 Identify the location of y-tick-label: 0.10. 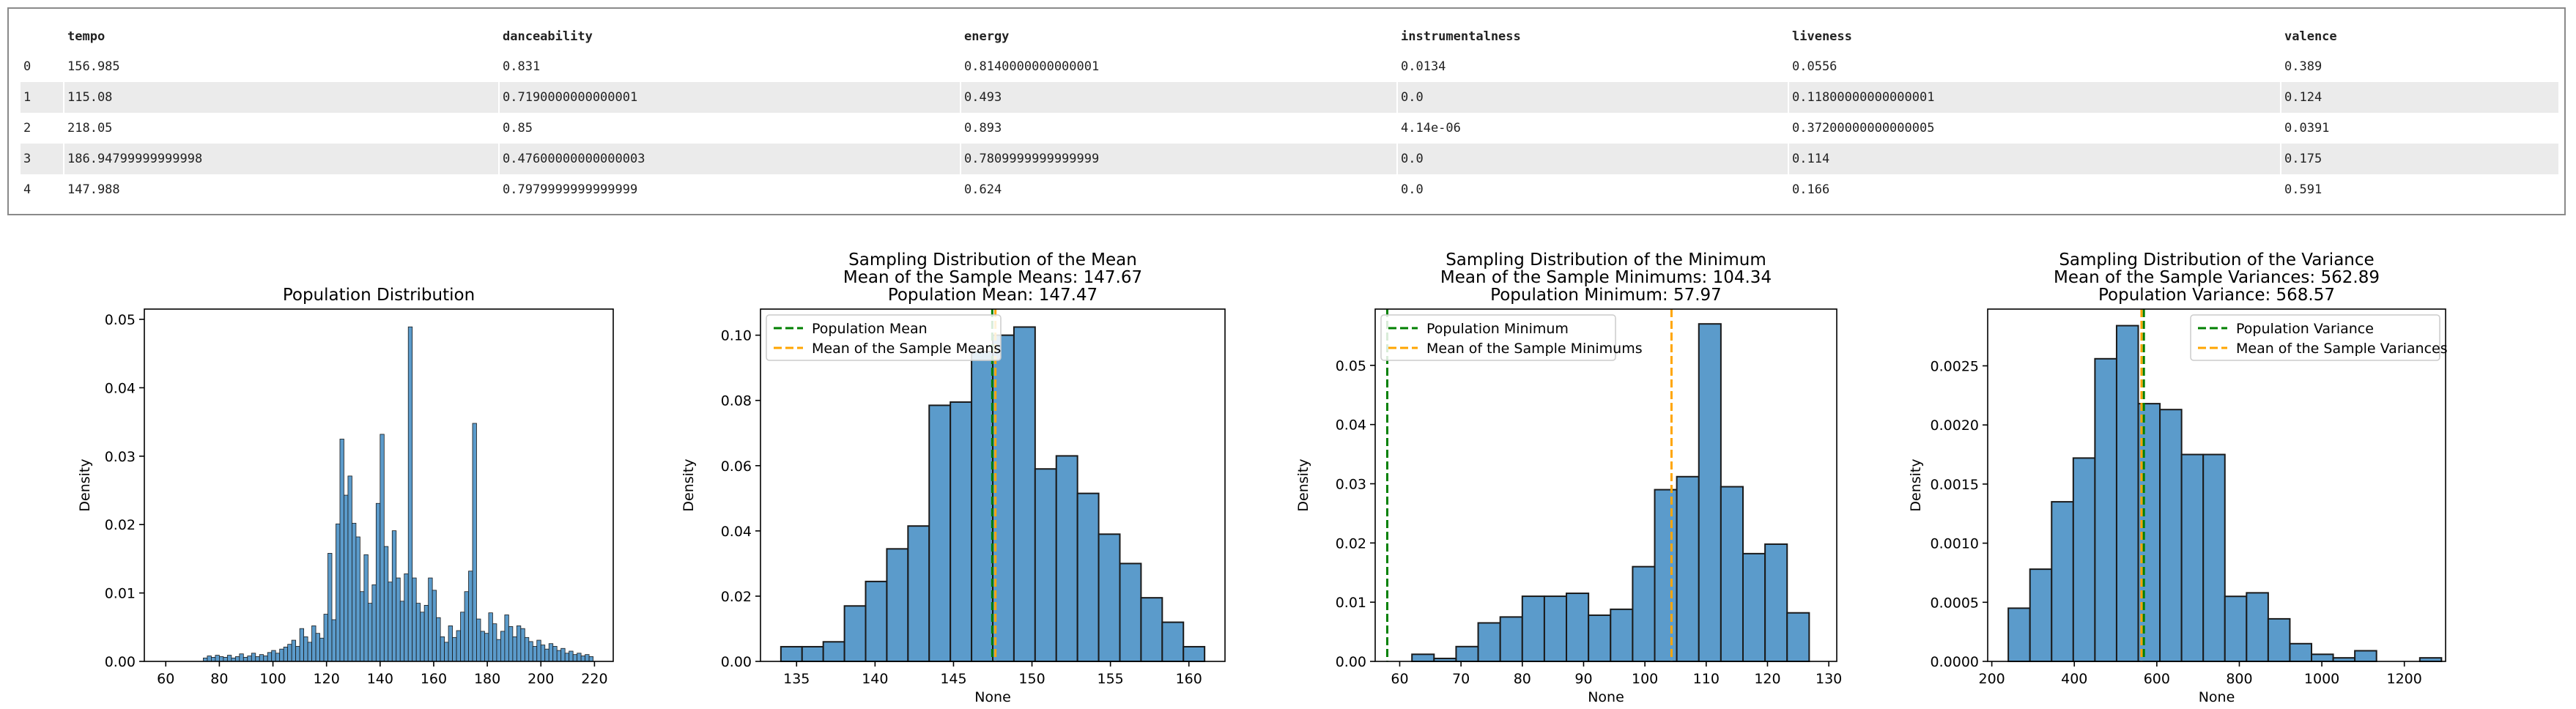
(736, 336).